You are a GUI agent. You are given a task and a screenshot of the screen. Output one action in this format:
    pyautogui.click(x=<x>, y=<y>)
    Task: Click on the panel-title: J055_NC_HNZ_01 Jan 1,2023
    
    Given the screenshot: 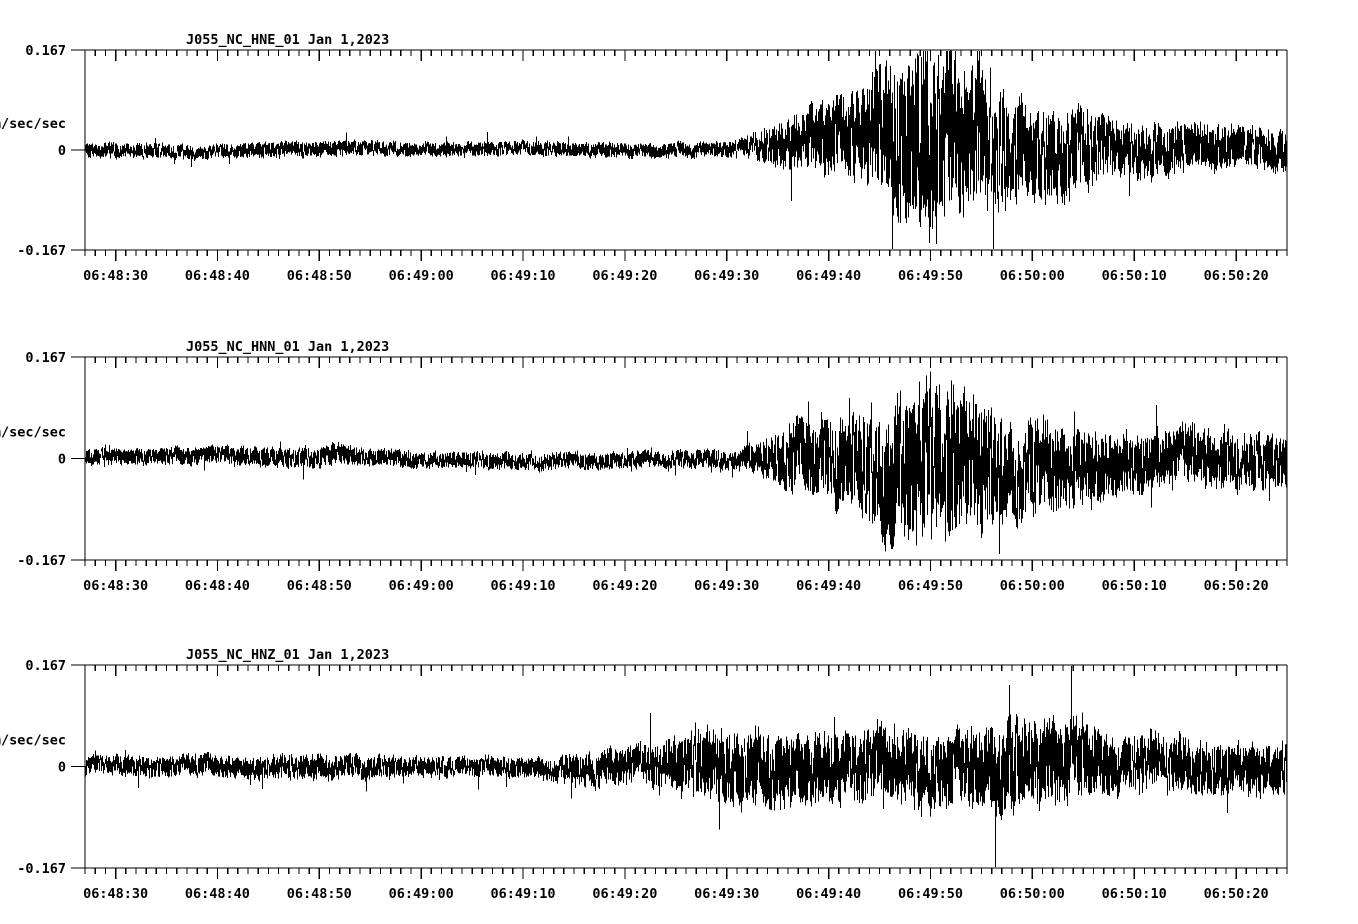 What is the action you would take?
    pyautogui.click(x=287, y=655)
    